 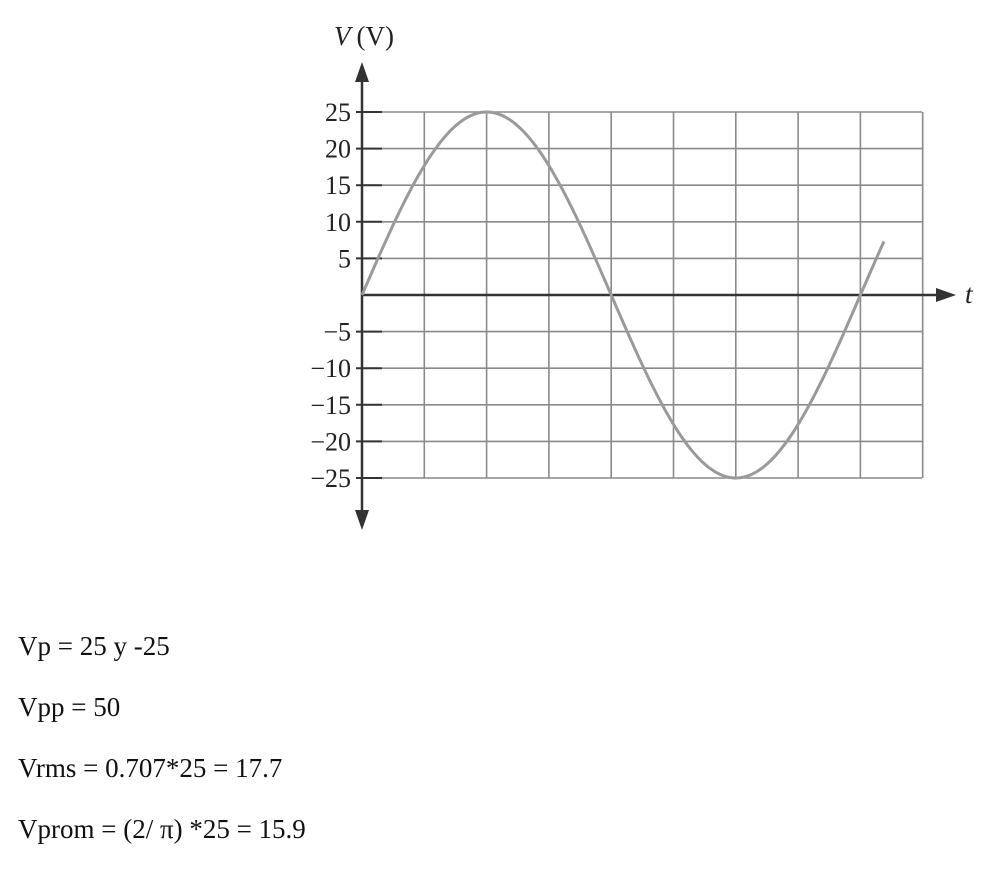 I want to click on y-tick-label: −15, so click(x=330, y=405).